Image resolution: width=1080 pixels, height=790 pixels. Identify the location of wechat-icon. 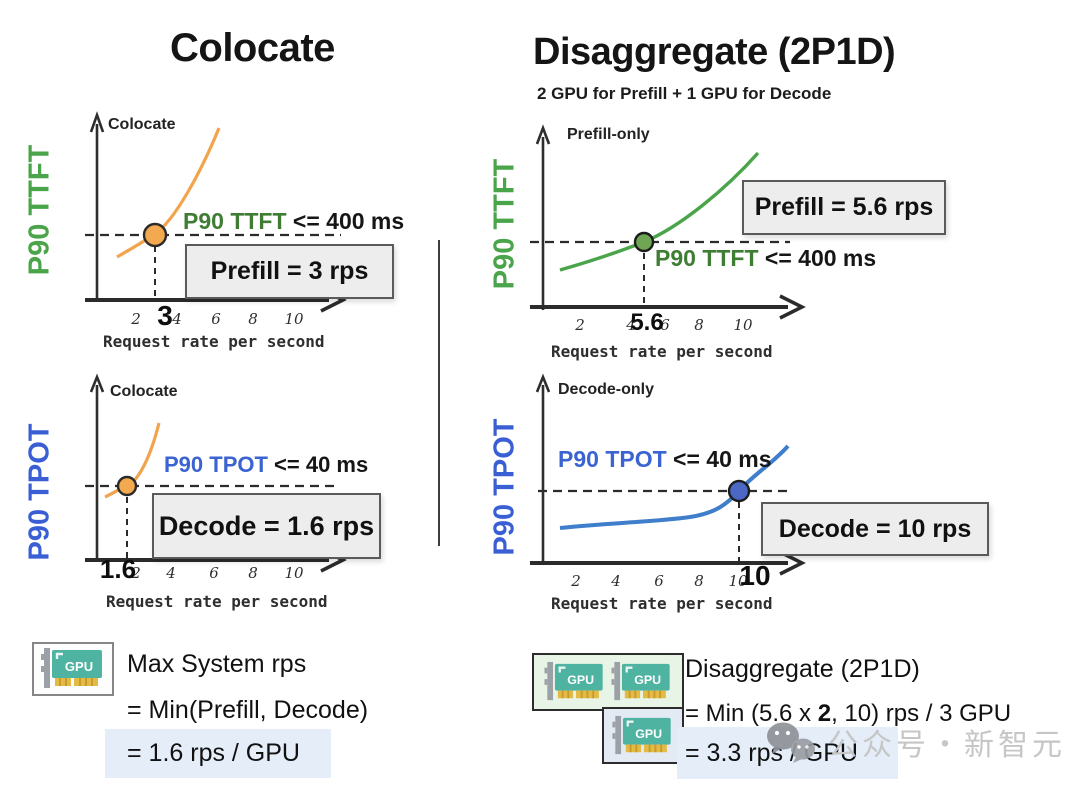
(791, 742).